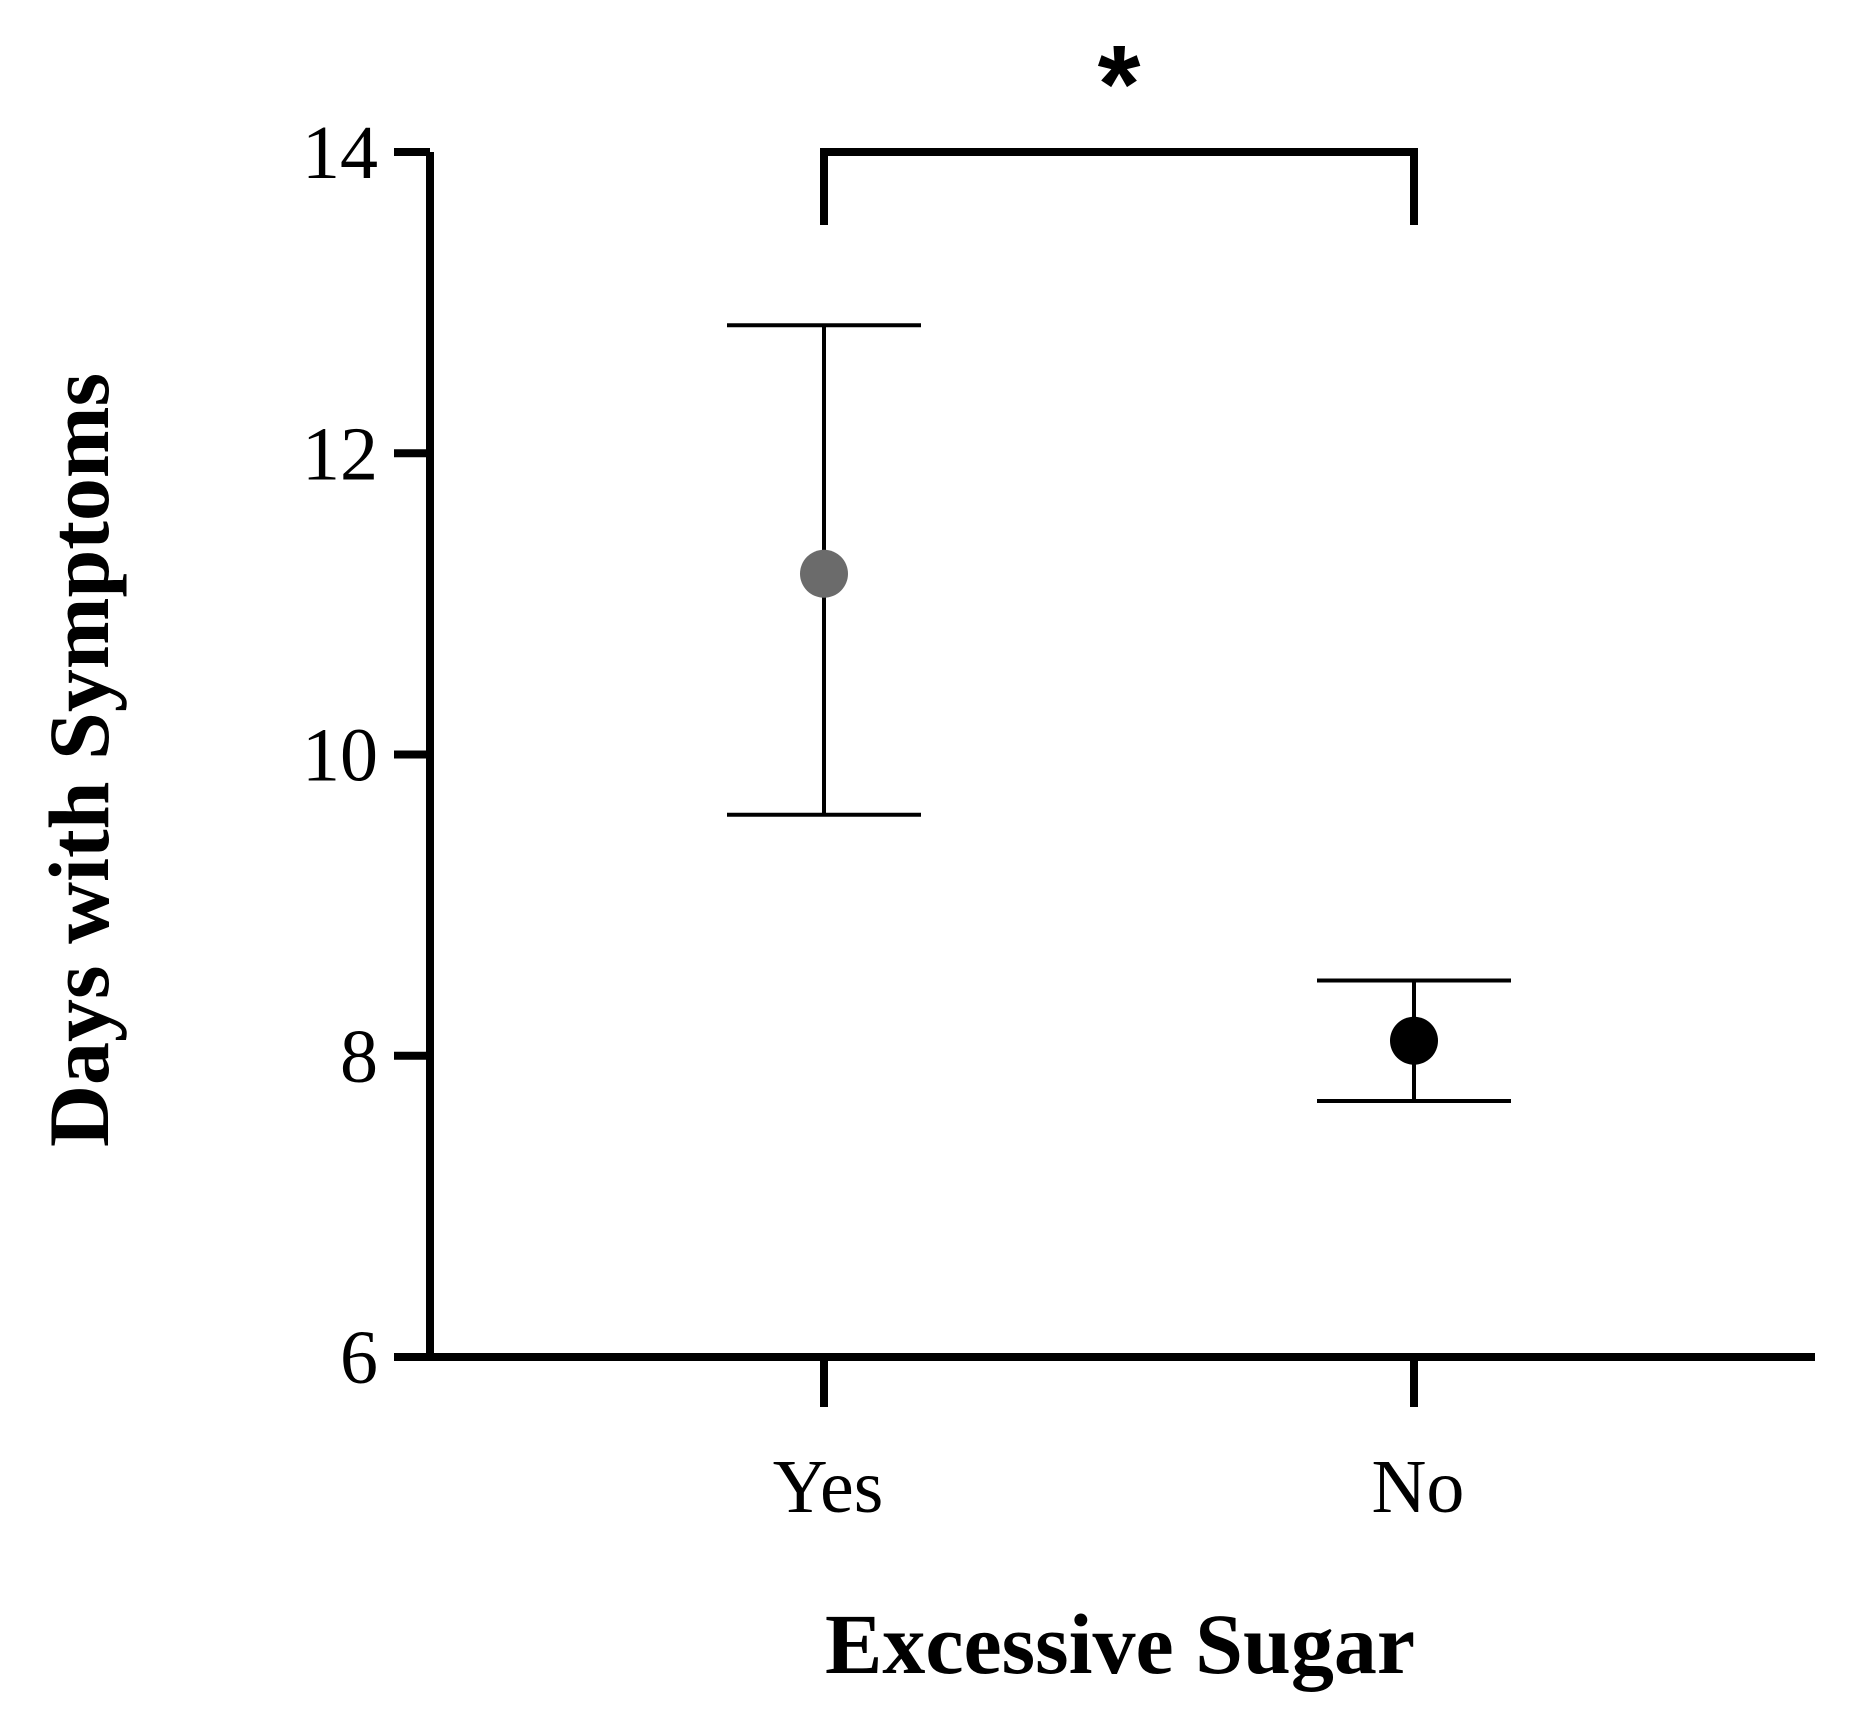 This screenshot has height=1728, width=1851. Describe the element at coordinates (1119, 186) in the screenshot. I see `significance-bracket-line` at that location.